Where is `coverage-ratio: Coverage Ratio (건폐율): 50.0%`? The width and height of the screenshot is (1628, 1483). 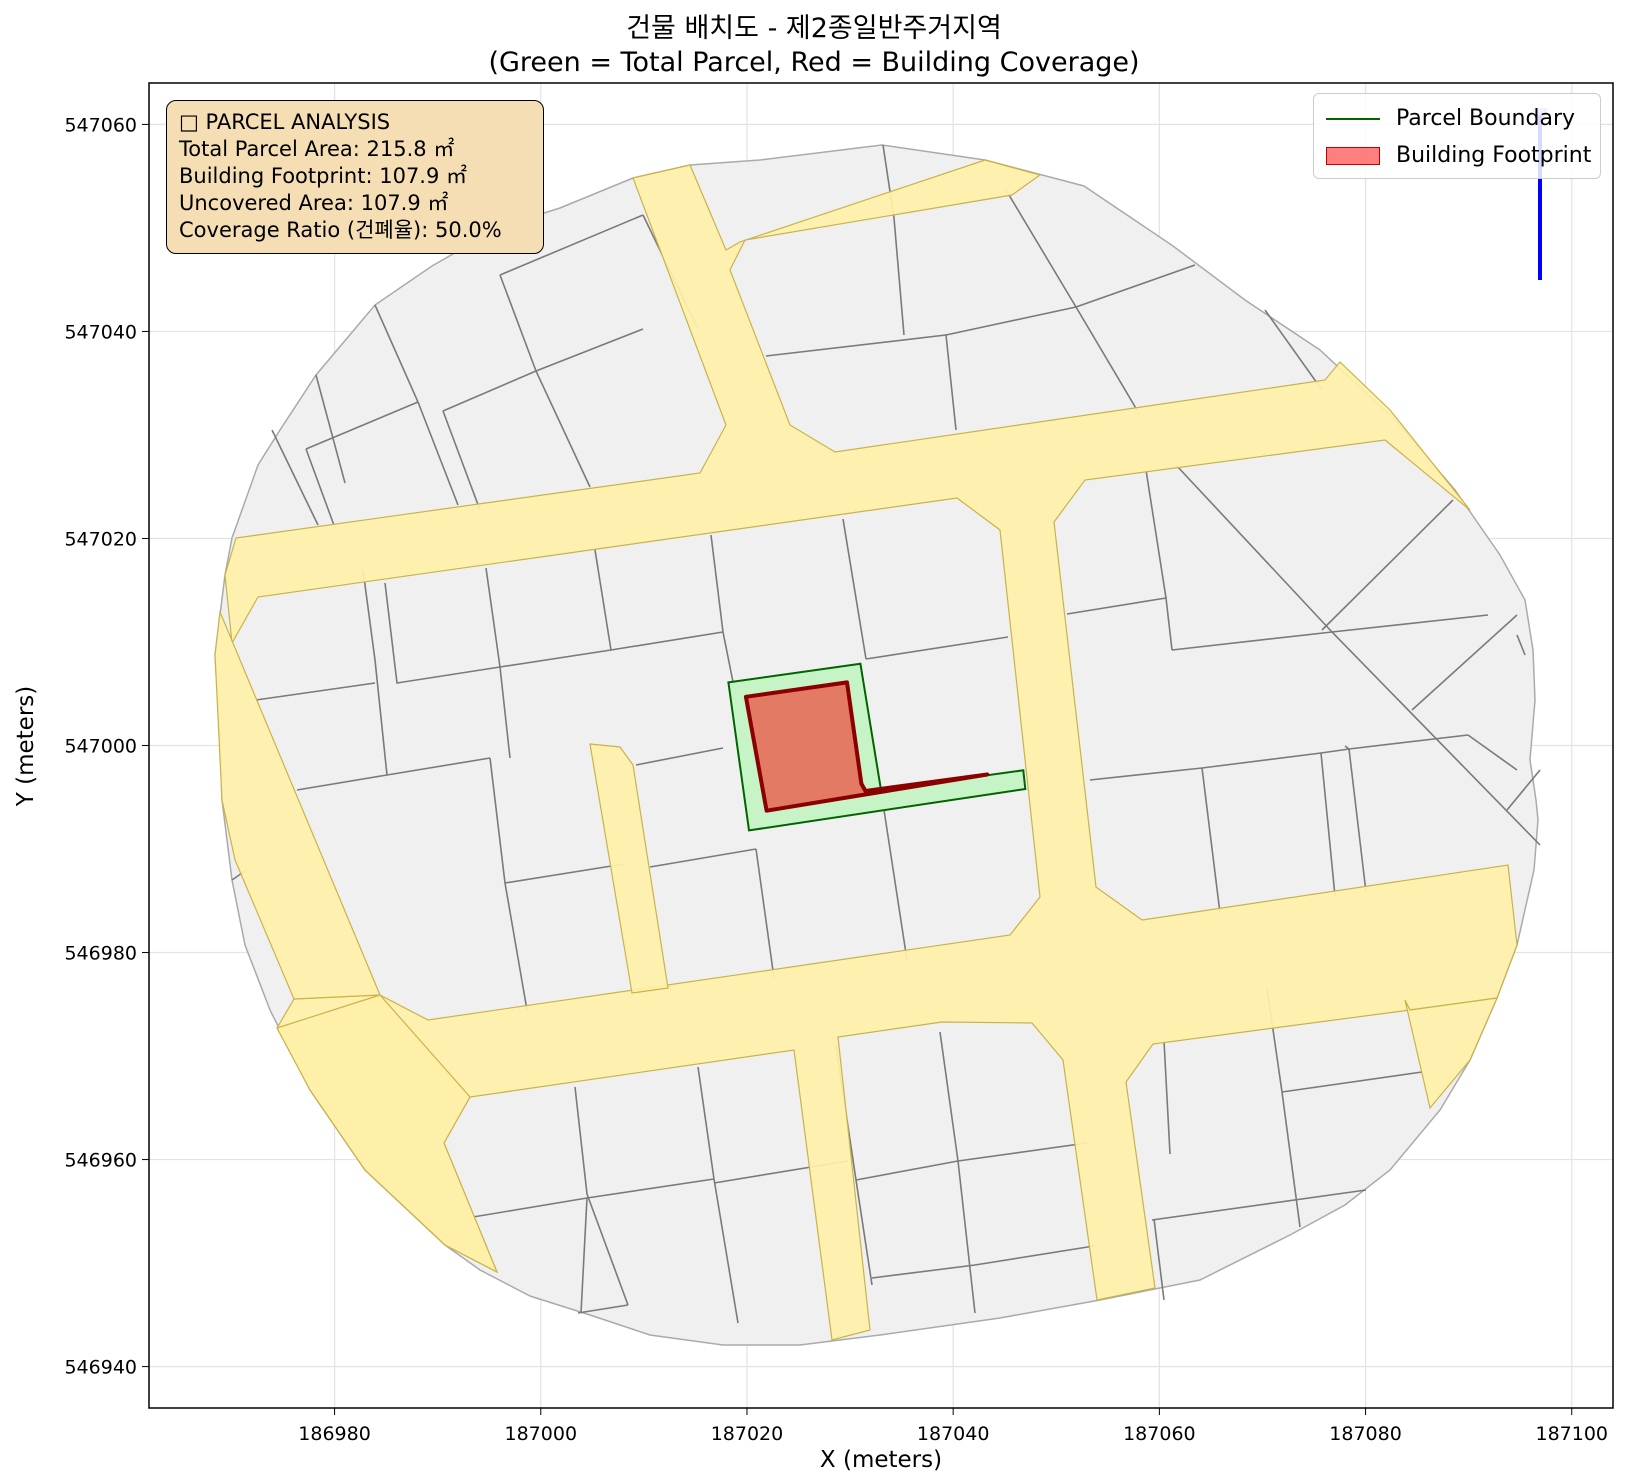
coverage-ratio: Coverage Ratio (건폐율): 50.0% is located at coordinates (340, 230).